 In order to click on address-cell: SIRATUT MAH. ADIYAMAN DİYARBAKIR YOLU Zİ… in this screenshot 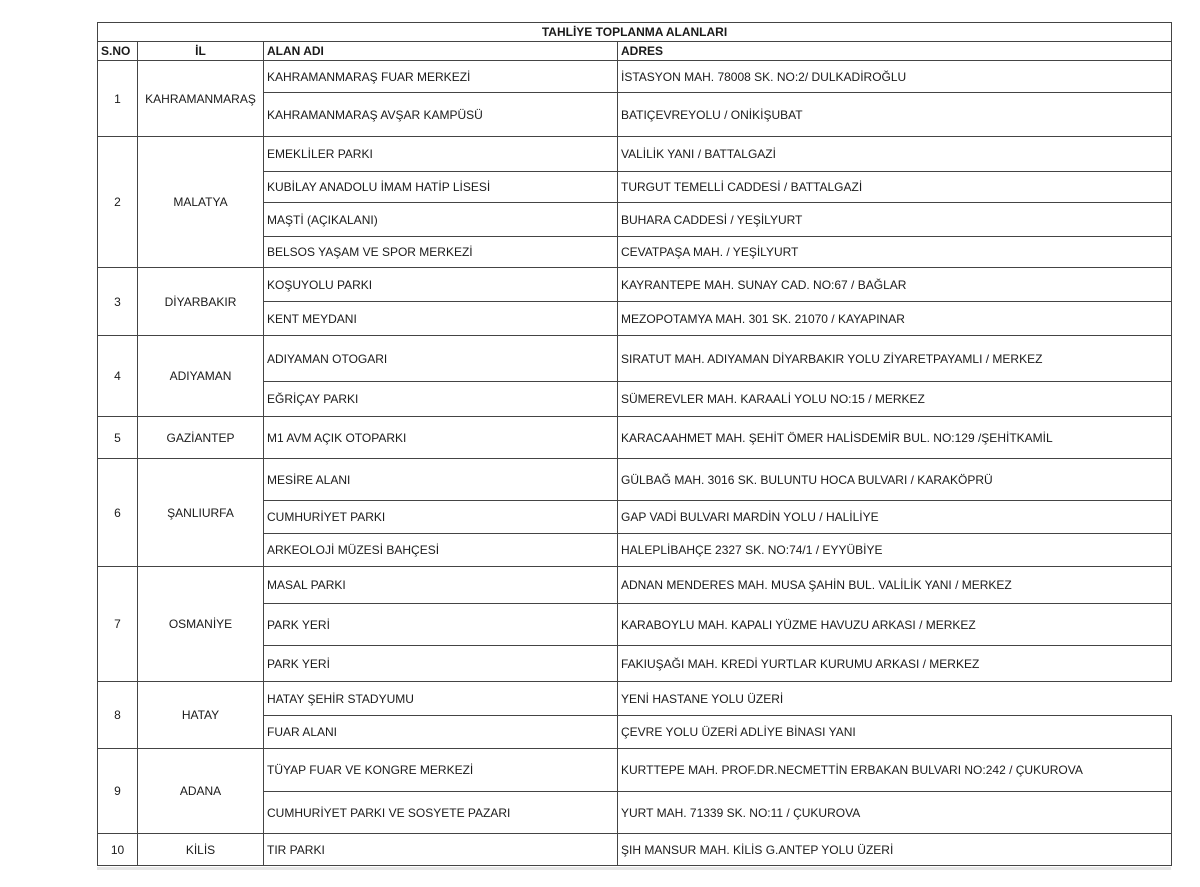, I will do `click(894, 358)`.